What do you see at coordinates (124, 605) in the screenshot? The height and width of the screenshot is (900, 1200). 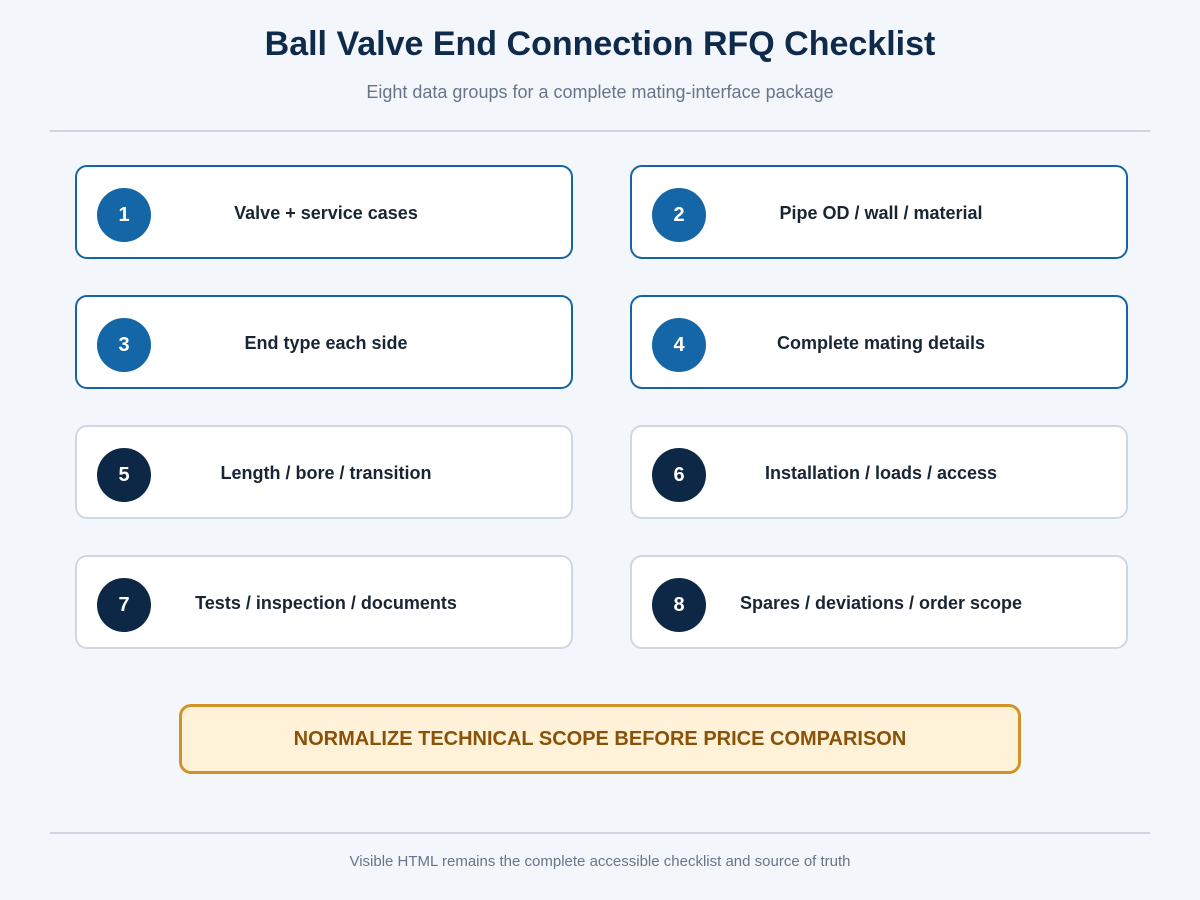 I see `item-number-badge: 7` at bounding box center [124, 605].